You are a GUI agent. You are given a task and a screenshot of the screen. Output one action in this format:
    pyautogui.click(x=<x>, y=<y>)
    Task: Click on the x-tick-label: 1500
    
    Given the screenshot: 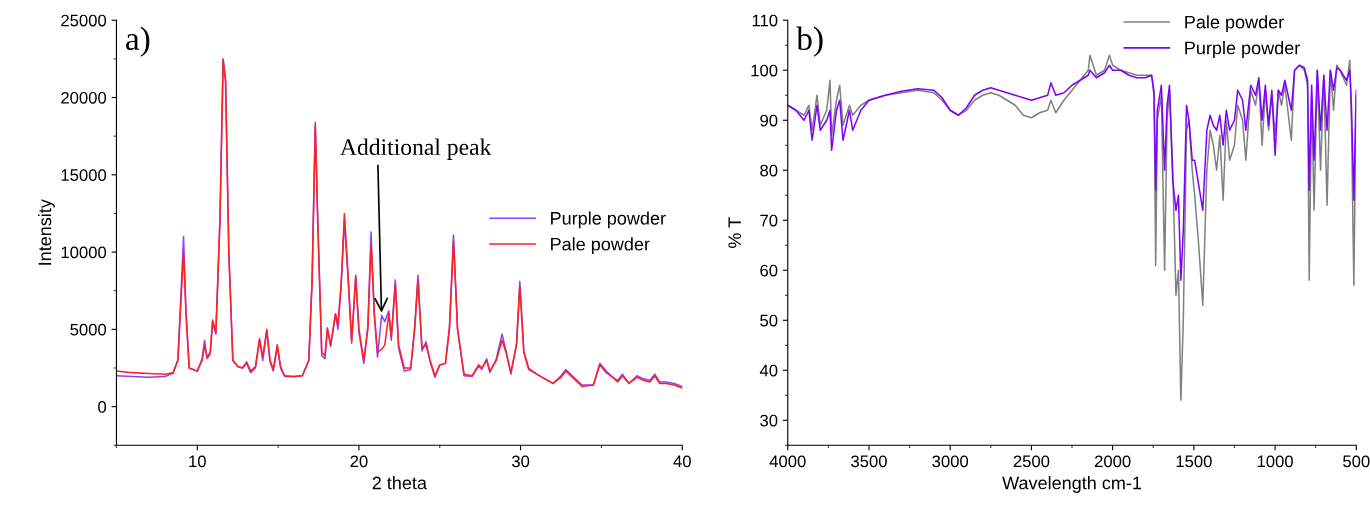 What is the action you would take?
    pyautogui.click(x=1194, y=461)
    